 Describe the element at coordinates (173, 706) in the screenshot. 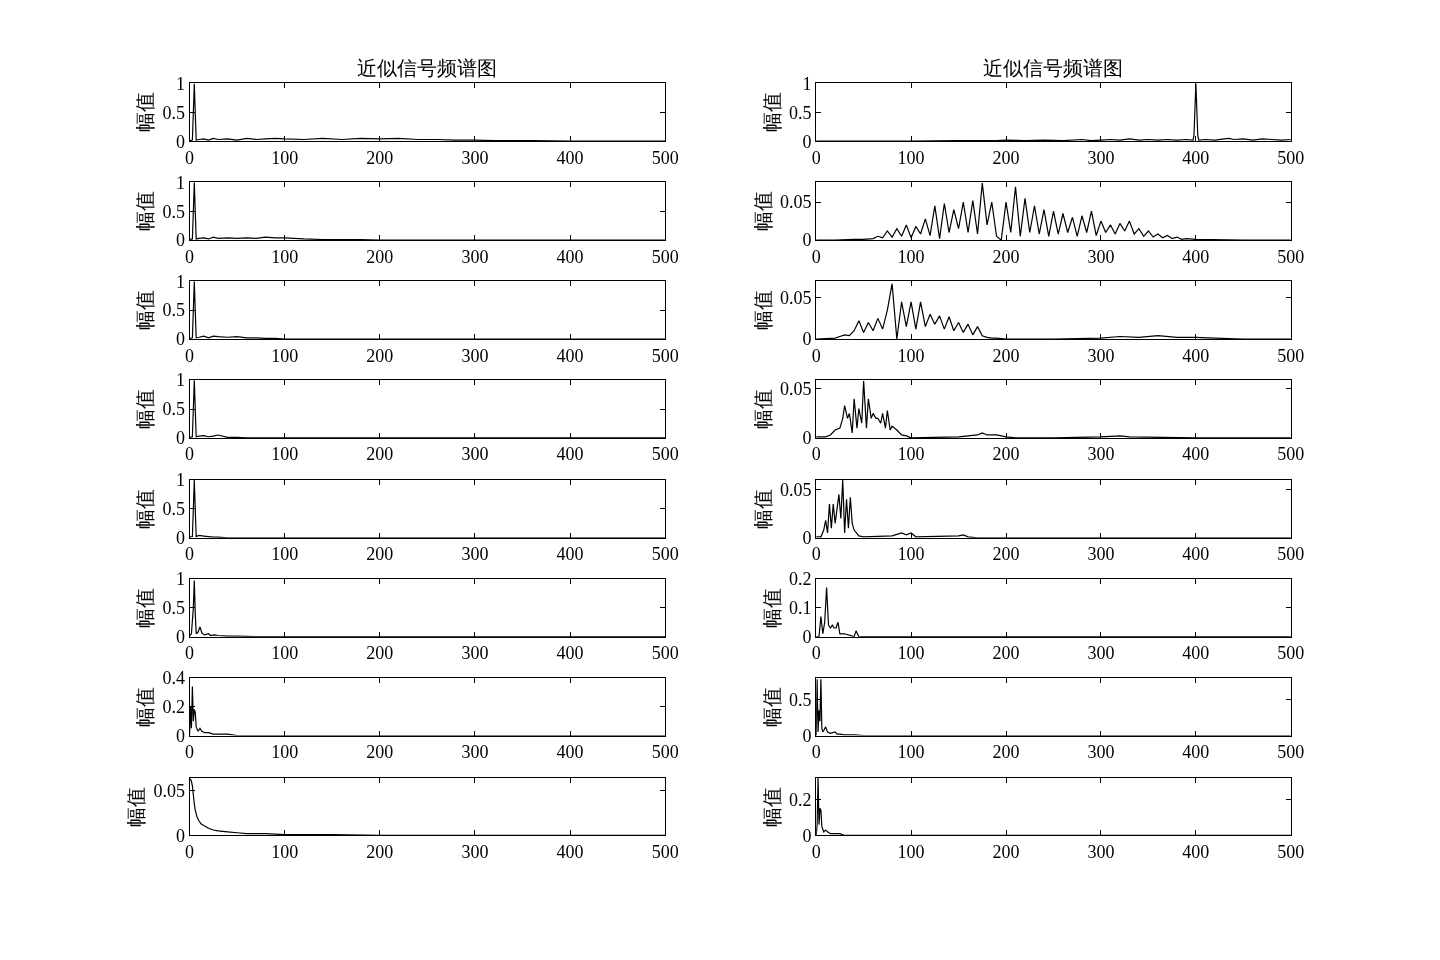

I see `y-tick-label: 0.2` at that location.